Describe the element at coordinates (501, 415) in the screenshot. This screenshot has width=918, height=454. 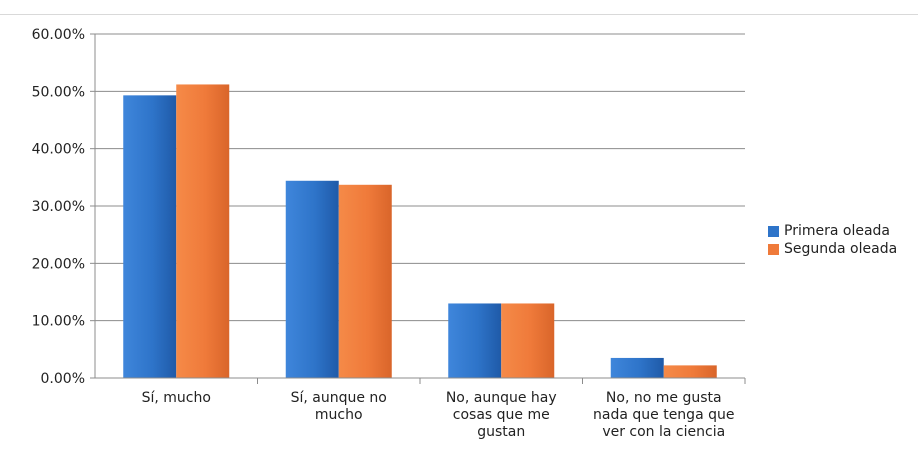
I see `x-category-label: cosas que me` at that location.